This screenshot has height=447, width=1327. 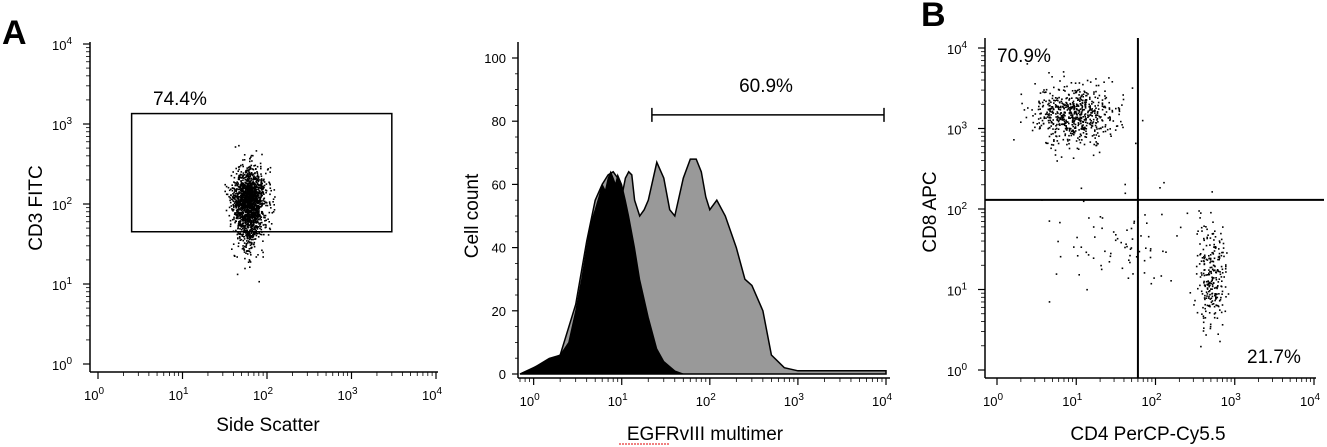 What do you see at coordinates (957, 290) in the screenshot?
I see `cd8-cd4-y-tick-label: 101` at bounding box center [957, 290].